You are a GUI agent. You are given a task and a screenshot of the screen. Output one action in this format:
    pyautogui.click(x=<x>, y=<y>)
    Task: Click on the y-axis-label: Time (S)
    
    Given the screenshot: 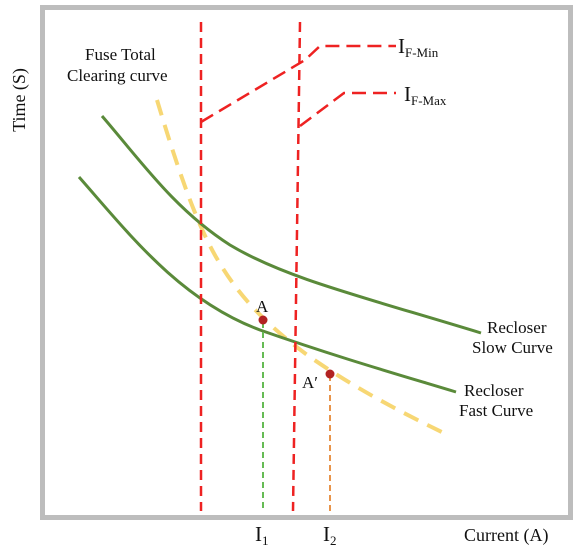 What is the action you would take?
    pyautogui.click(x=19, y=100)
    